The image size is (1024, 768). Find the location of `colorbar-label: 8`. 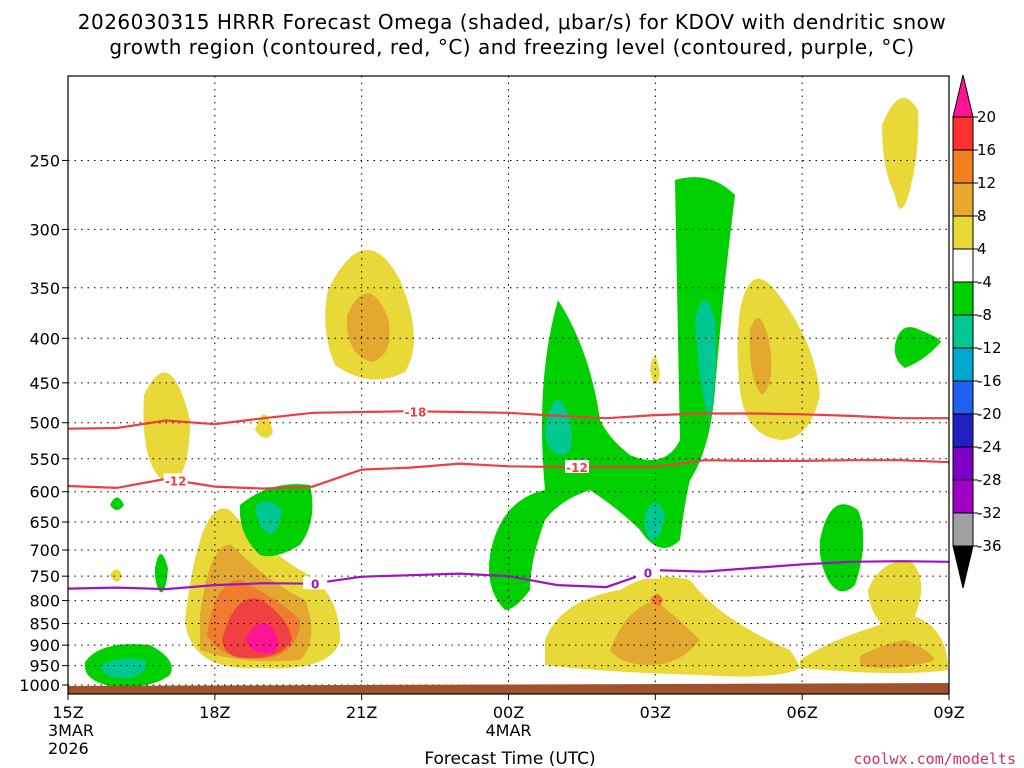

colorbar-label: 8 is located at coordinates (982, 216).